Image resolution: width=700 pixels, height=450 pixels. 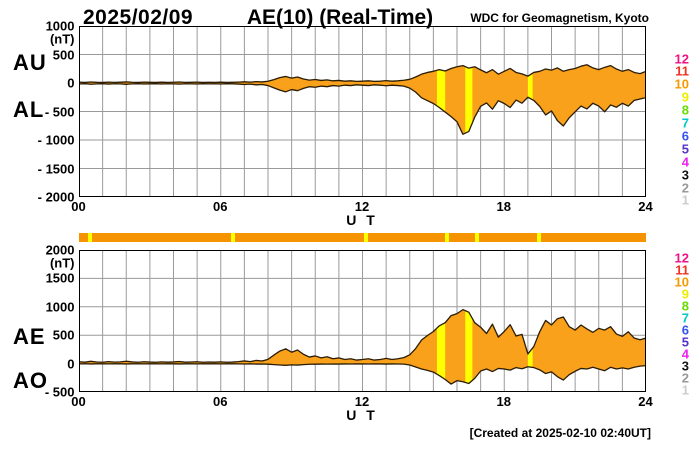 What do you see at coordinates (30, 62) in the screenshot?
I see `au-series-label: AU` at bounding box center [30, 62].